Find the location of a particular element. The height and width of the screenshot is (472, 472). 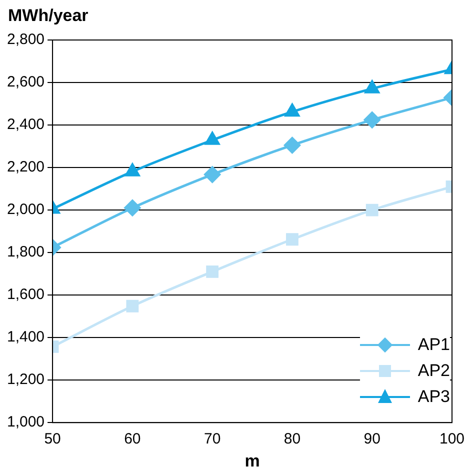

x-tick-label: 70 is located at coordinates (212, 439).